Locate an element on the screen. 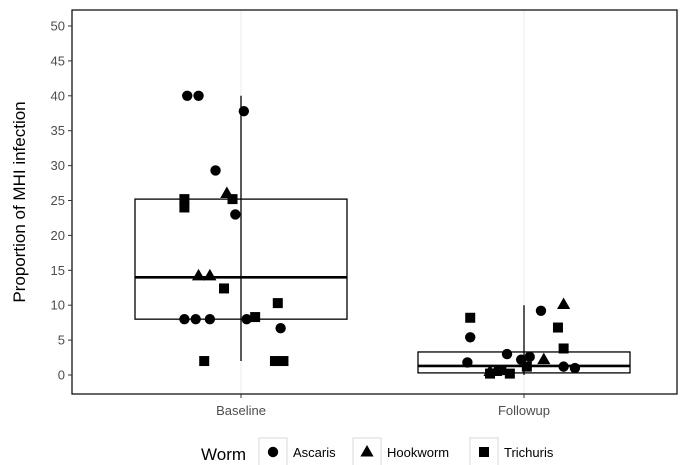 The image size is (687, 465). y-axis-title: Proportion of MHI infection is located at coordinates (19, 201).